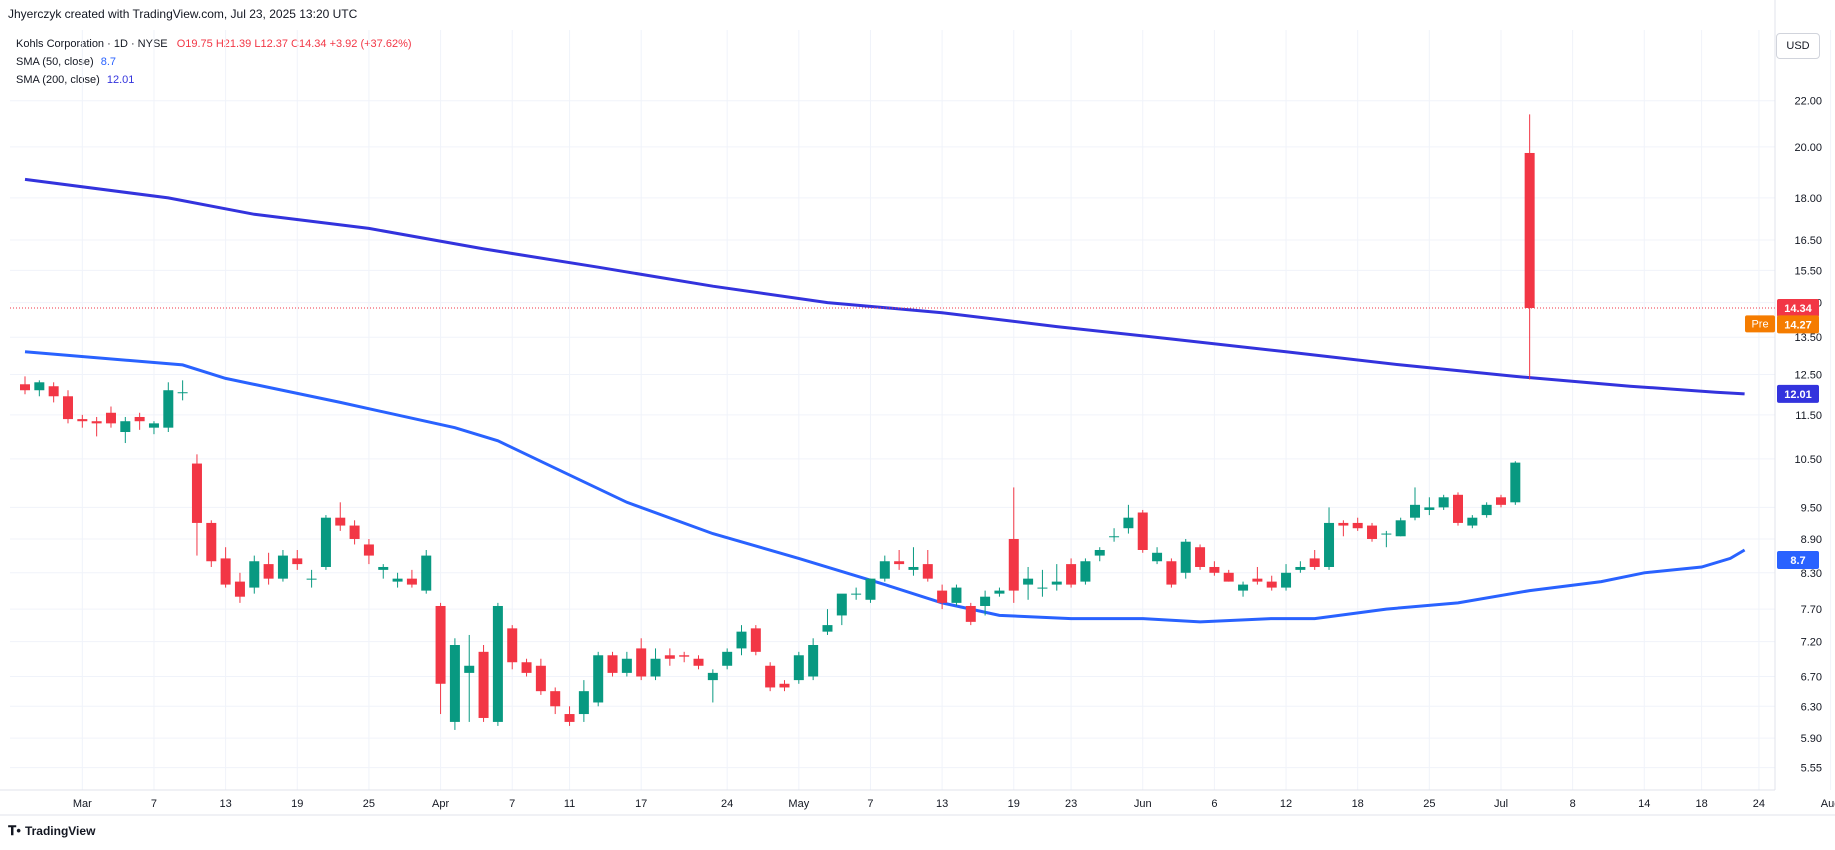  I want to click on x-tick-label: 23, so click(1071, 804).